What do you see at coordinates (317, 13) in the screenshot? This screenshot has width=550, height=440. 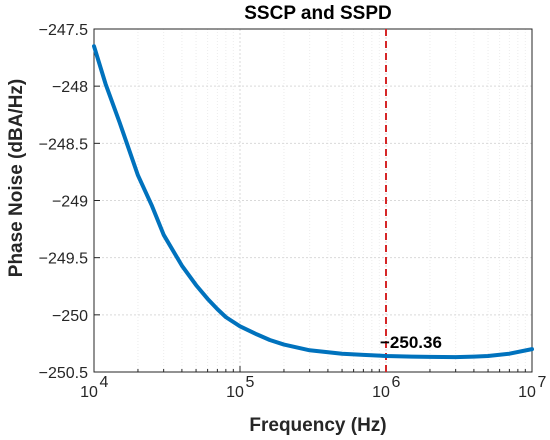 I see `chart-title: SSCP and SSPD` at bounding box center [317, 13].